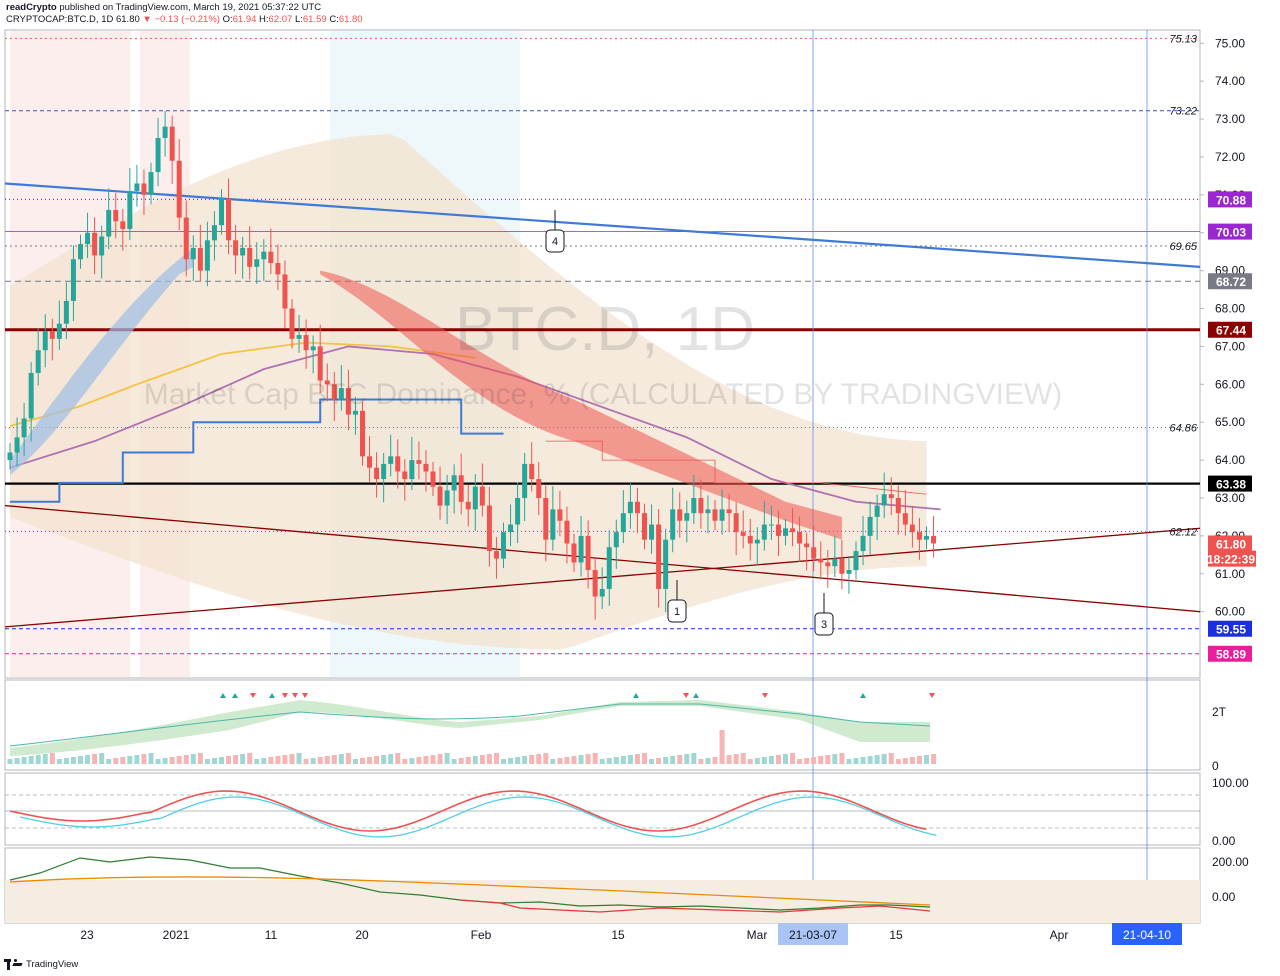  Describe the element at coordinates (602, 558) in the screenshot. I see `trendline-red-descending` at that location.